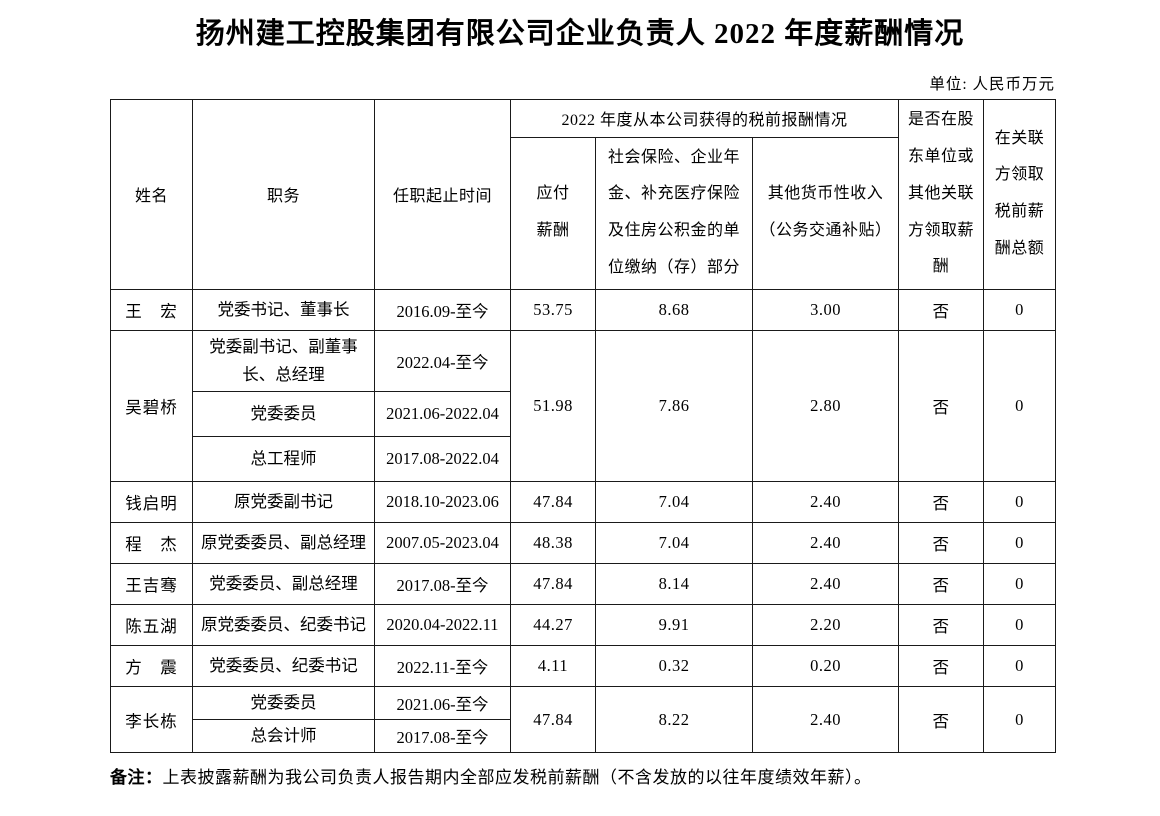  Describe the element at coordinates (442, 665) in the screenshot. I see `tenure-cell: 2022.11-至今` at that location.